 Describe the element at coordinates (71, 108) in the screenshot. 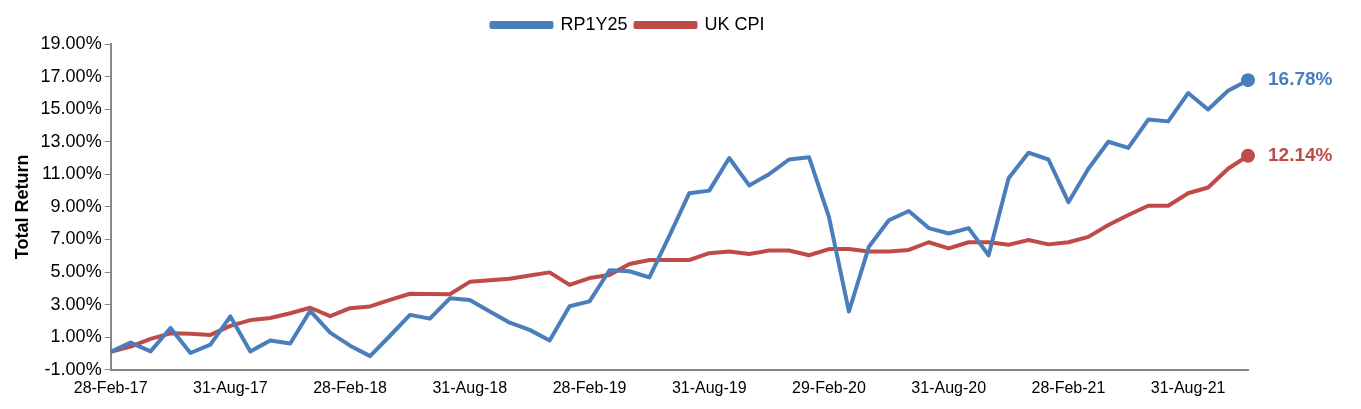

I see `y-tick-label: 15.00%` at that location.